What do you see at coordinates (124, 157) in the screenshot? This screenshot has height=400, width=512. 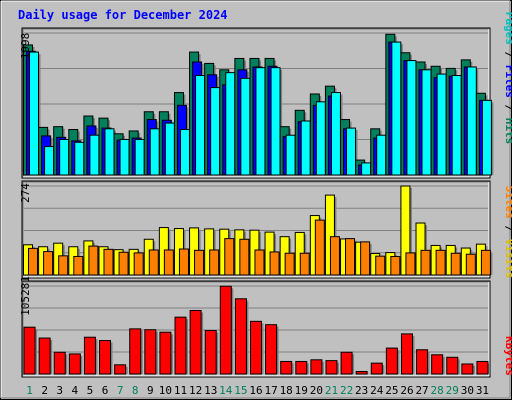 I see `bar-pages-day7` at bounding box center [124, 157].